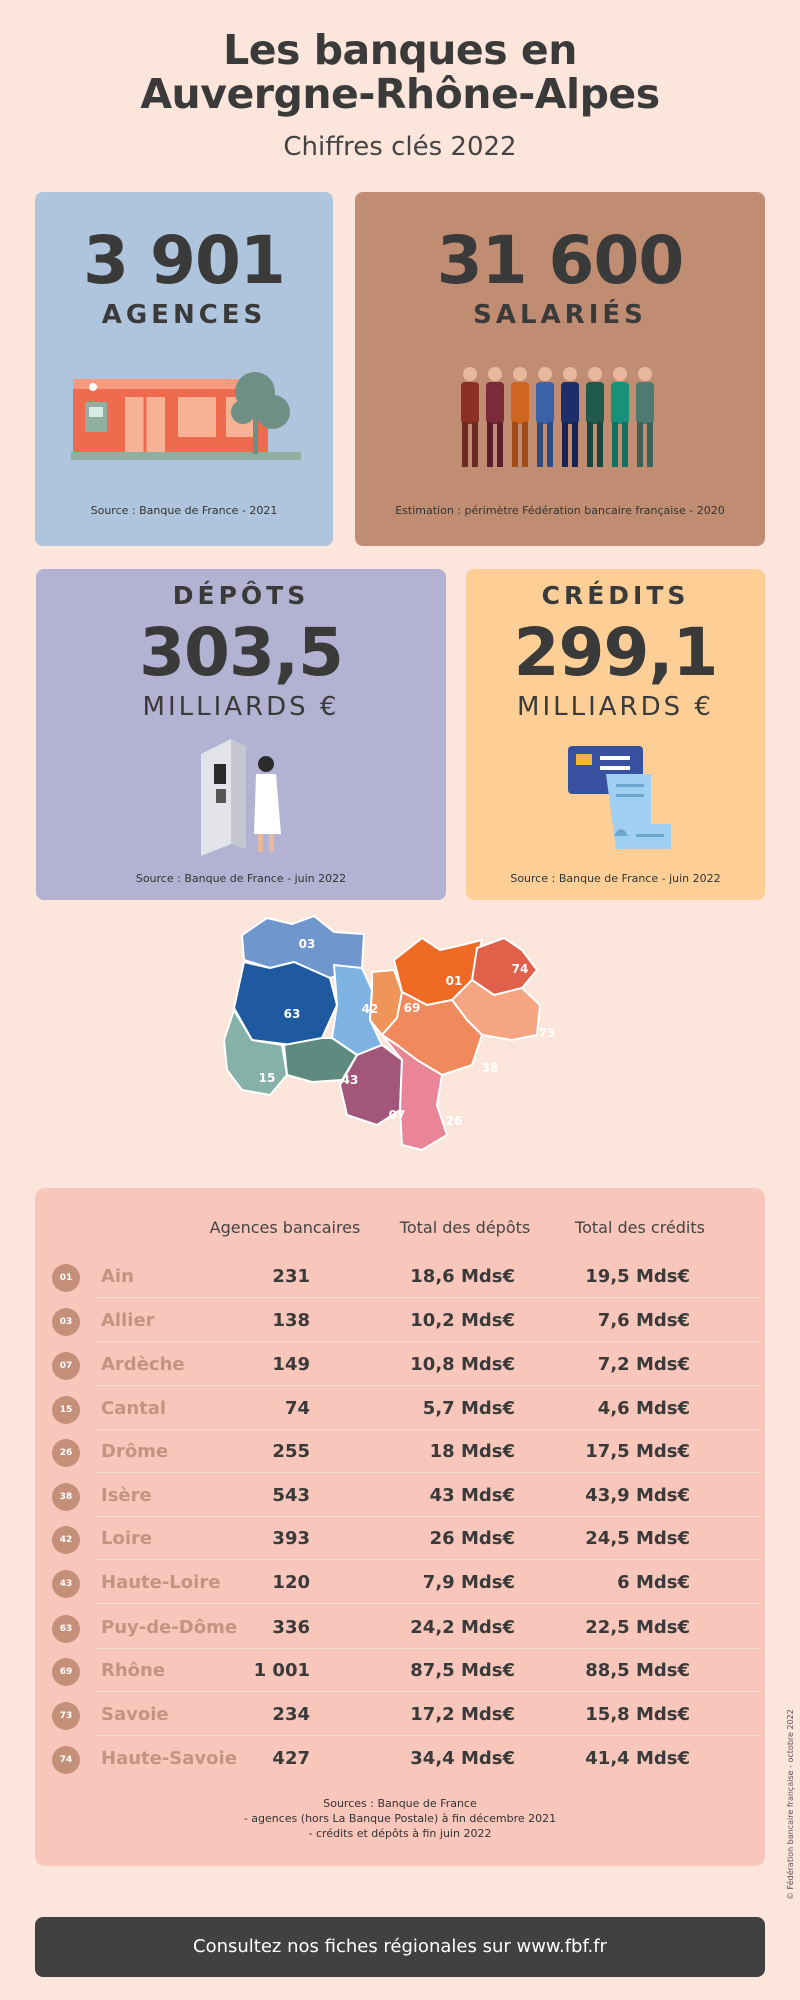 The width and height of the screenshot is (800, 2000). I want to click on depots-value: 24,2 Mds€, so click(462, 1627).